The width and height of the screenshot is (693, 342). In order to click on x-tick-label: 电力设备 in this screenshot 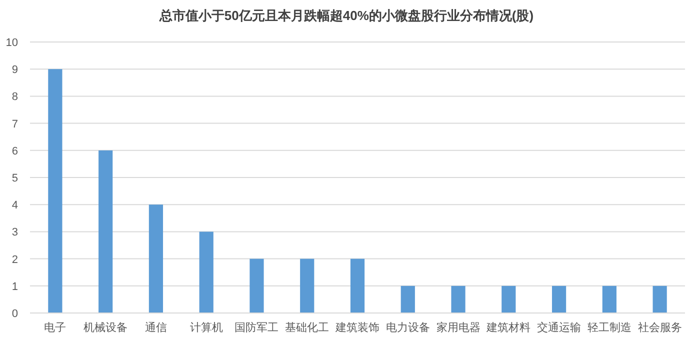, I will do `click(408, 327)`.